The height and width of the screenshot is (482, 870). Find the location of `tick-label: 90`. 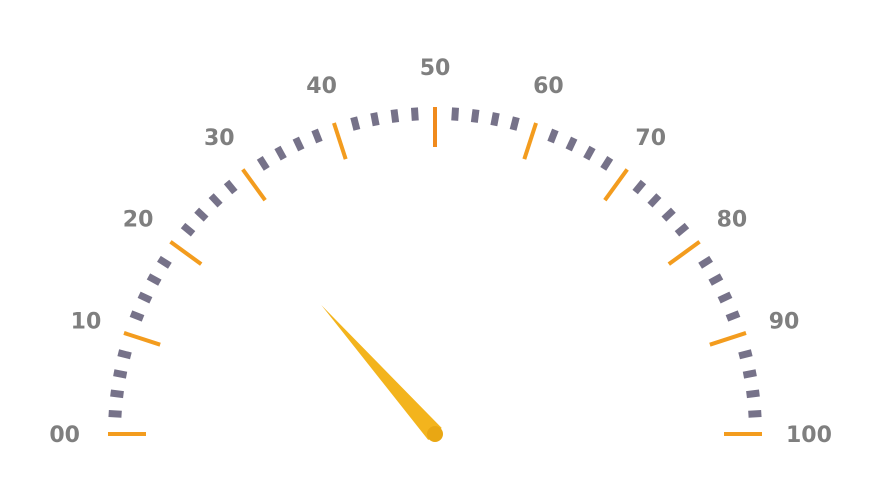

tick-label: 90 is located at coordinates (784, 322).